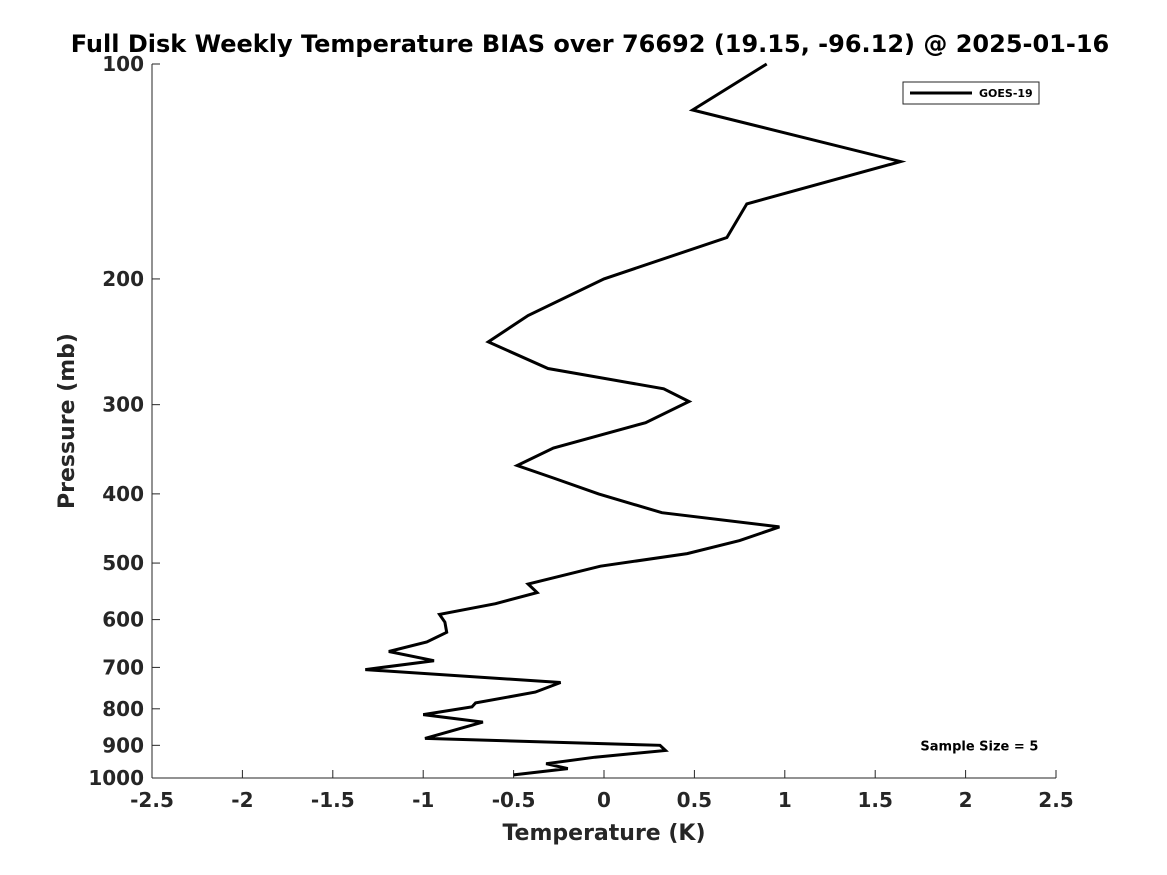 The width and height of the screenshot is (1167, 875). Describe the element at coordinates (123, 745) in the screenshot. I see `y-tick-label: 900` at that location.